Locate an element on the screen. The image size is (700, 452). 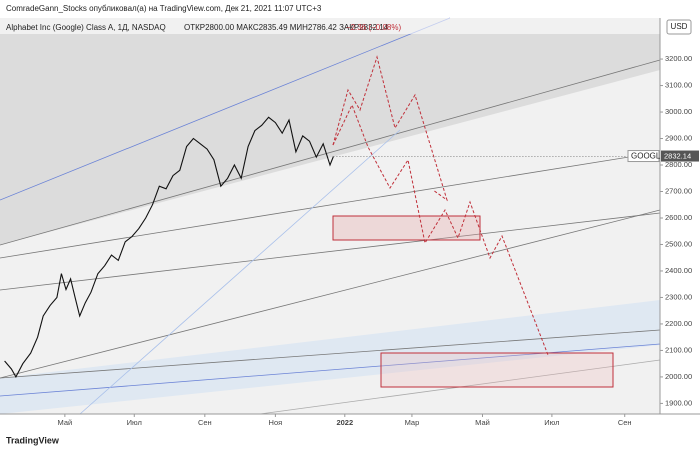
last-price: 2832.14 is located at coordinates (677, 156).